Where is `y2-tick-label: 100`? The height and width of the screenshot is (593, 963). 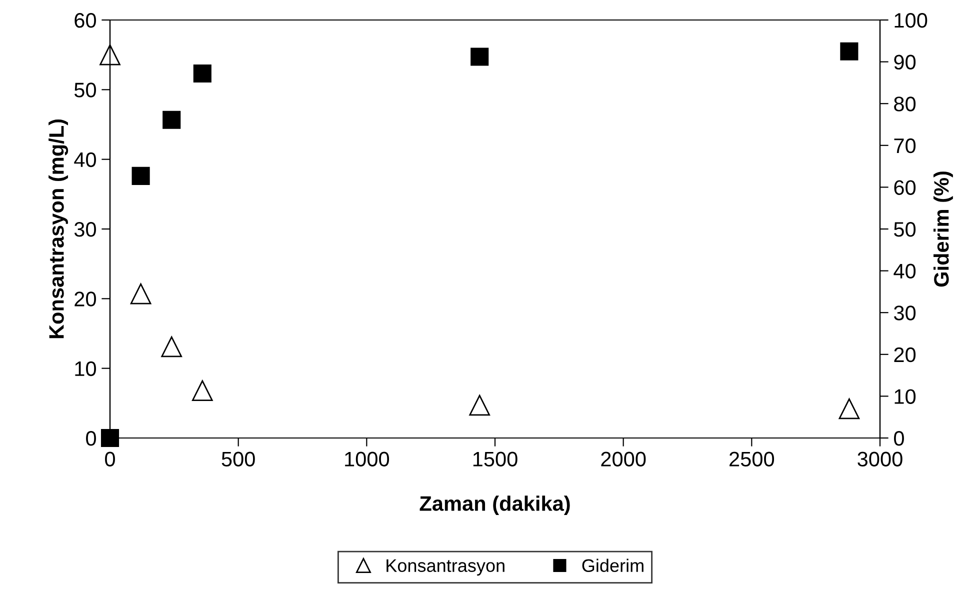
y2-tick-label: 100 is located at coordinates (911, 20).